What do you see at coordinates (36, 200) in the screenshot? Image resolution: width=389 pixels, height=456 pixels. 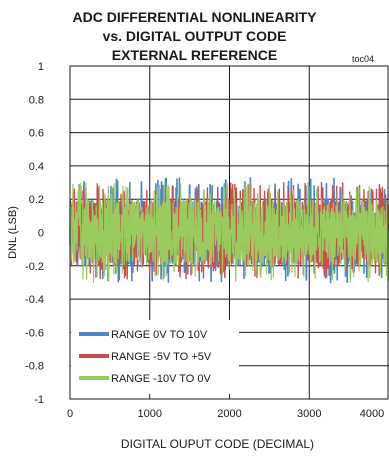 I see `y-tick-label: 0.2` at bounding box center [36, 200].